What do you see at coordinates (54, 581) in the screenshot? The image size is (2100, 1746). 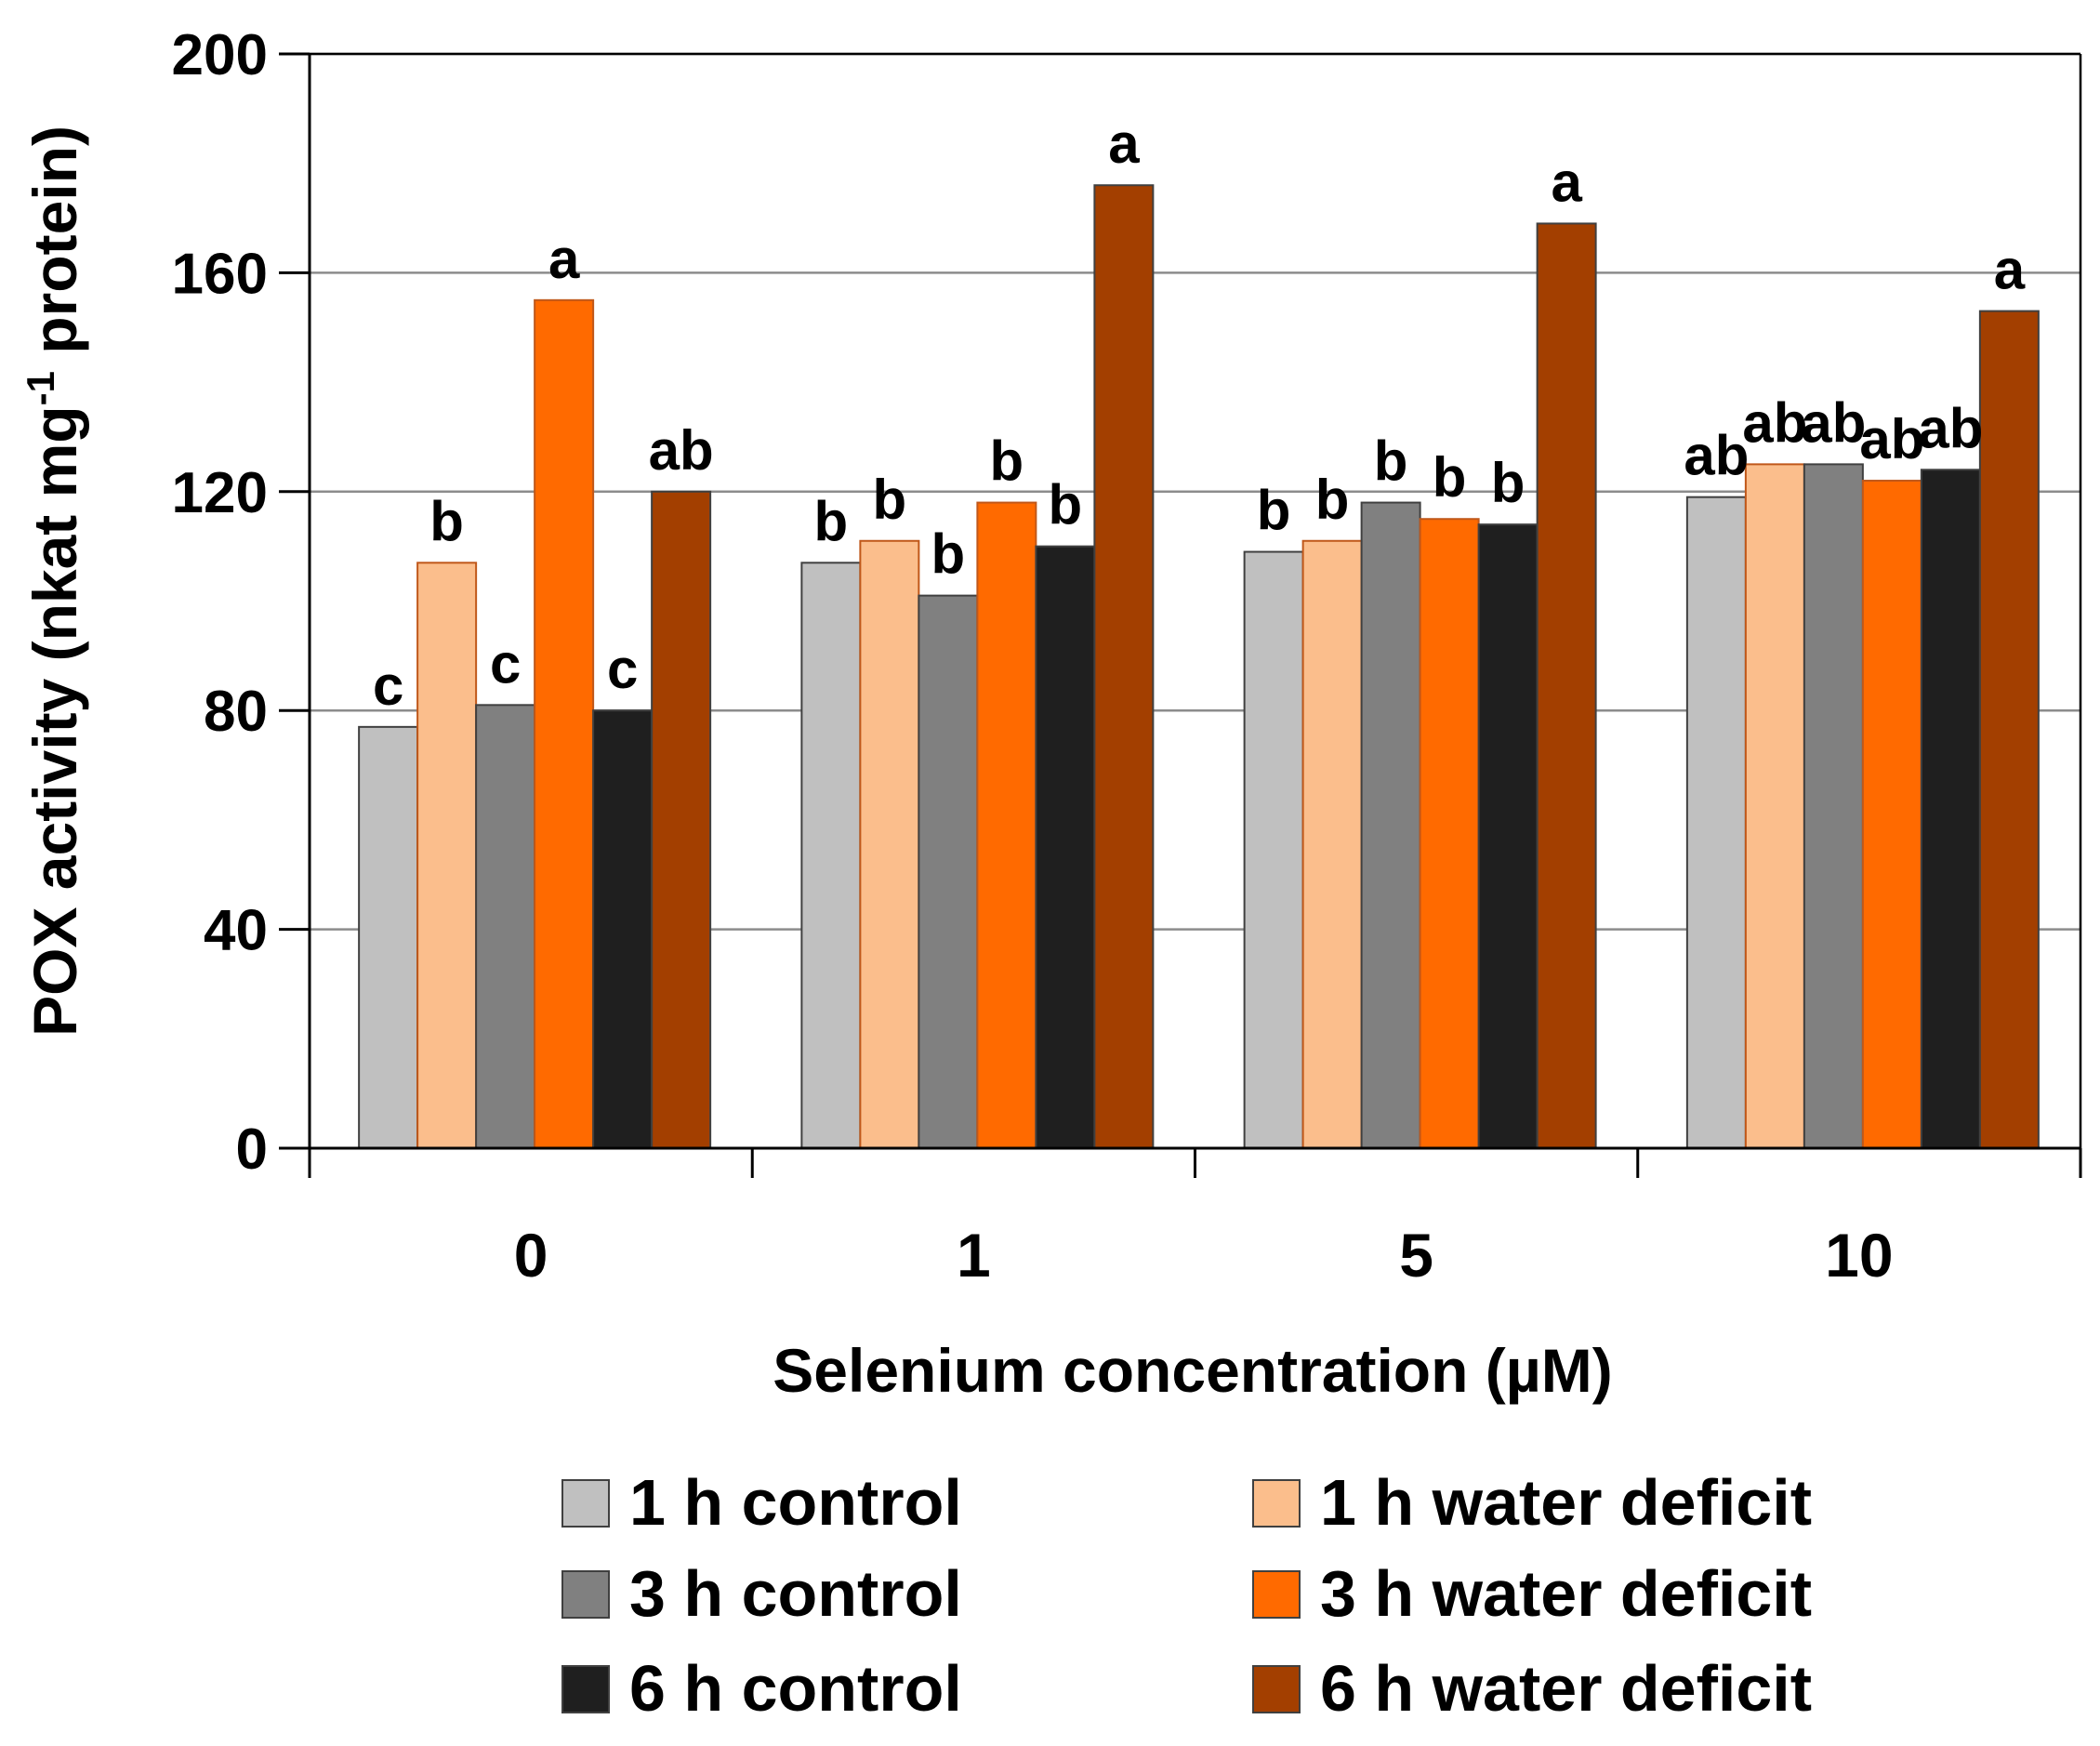 I see `y-axis-label: POX activity (nkat mg-1 protein)` at bounding box center [54, 581].